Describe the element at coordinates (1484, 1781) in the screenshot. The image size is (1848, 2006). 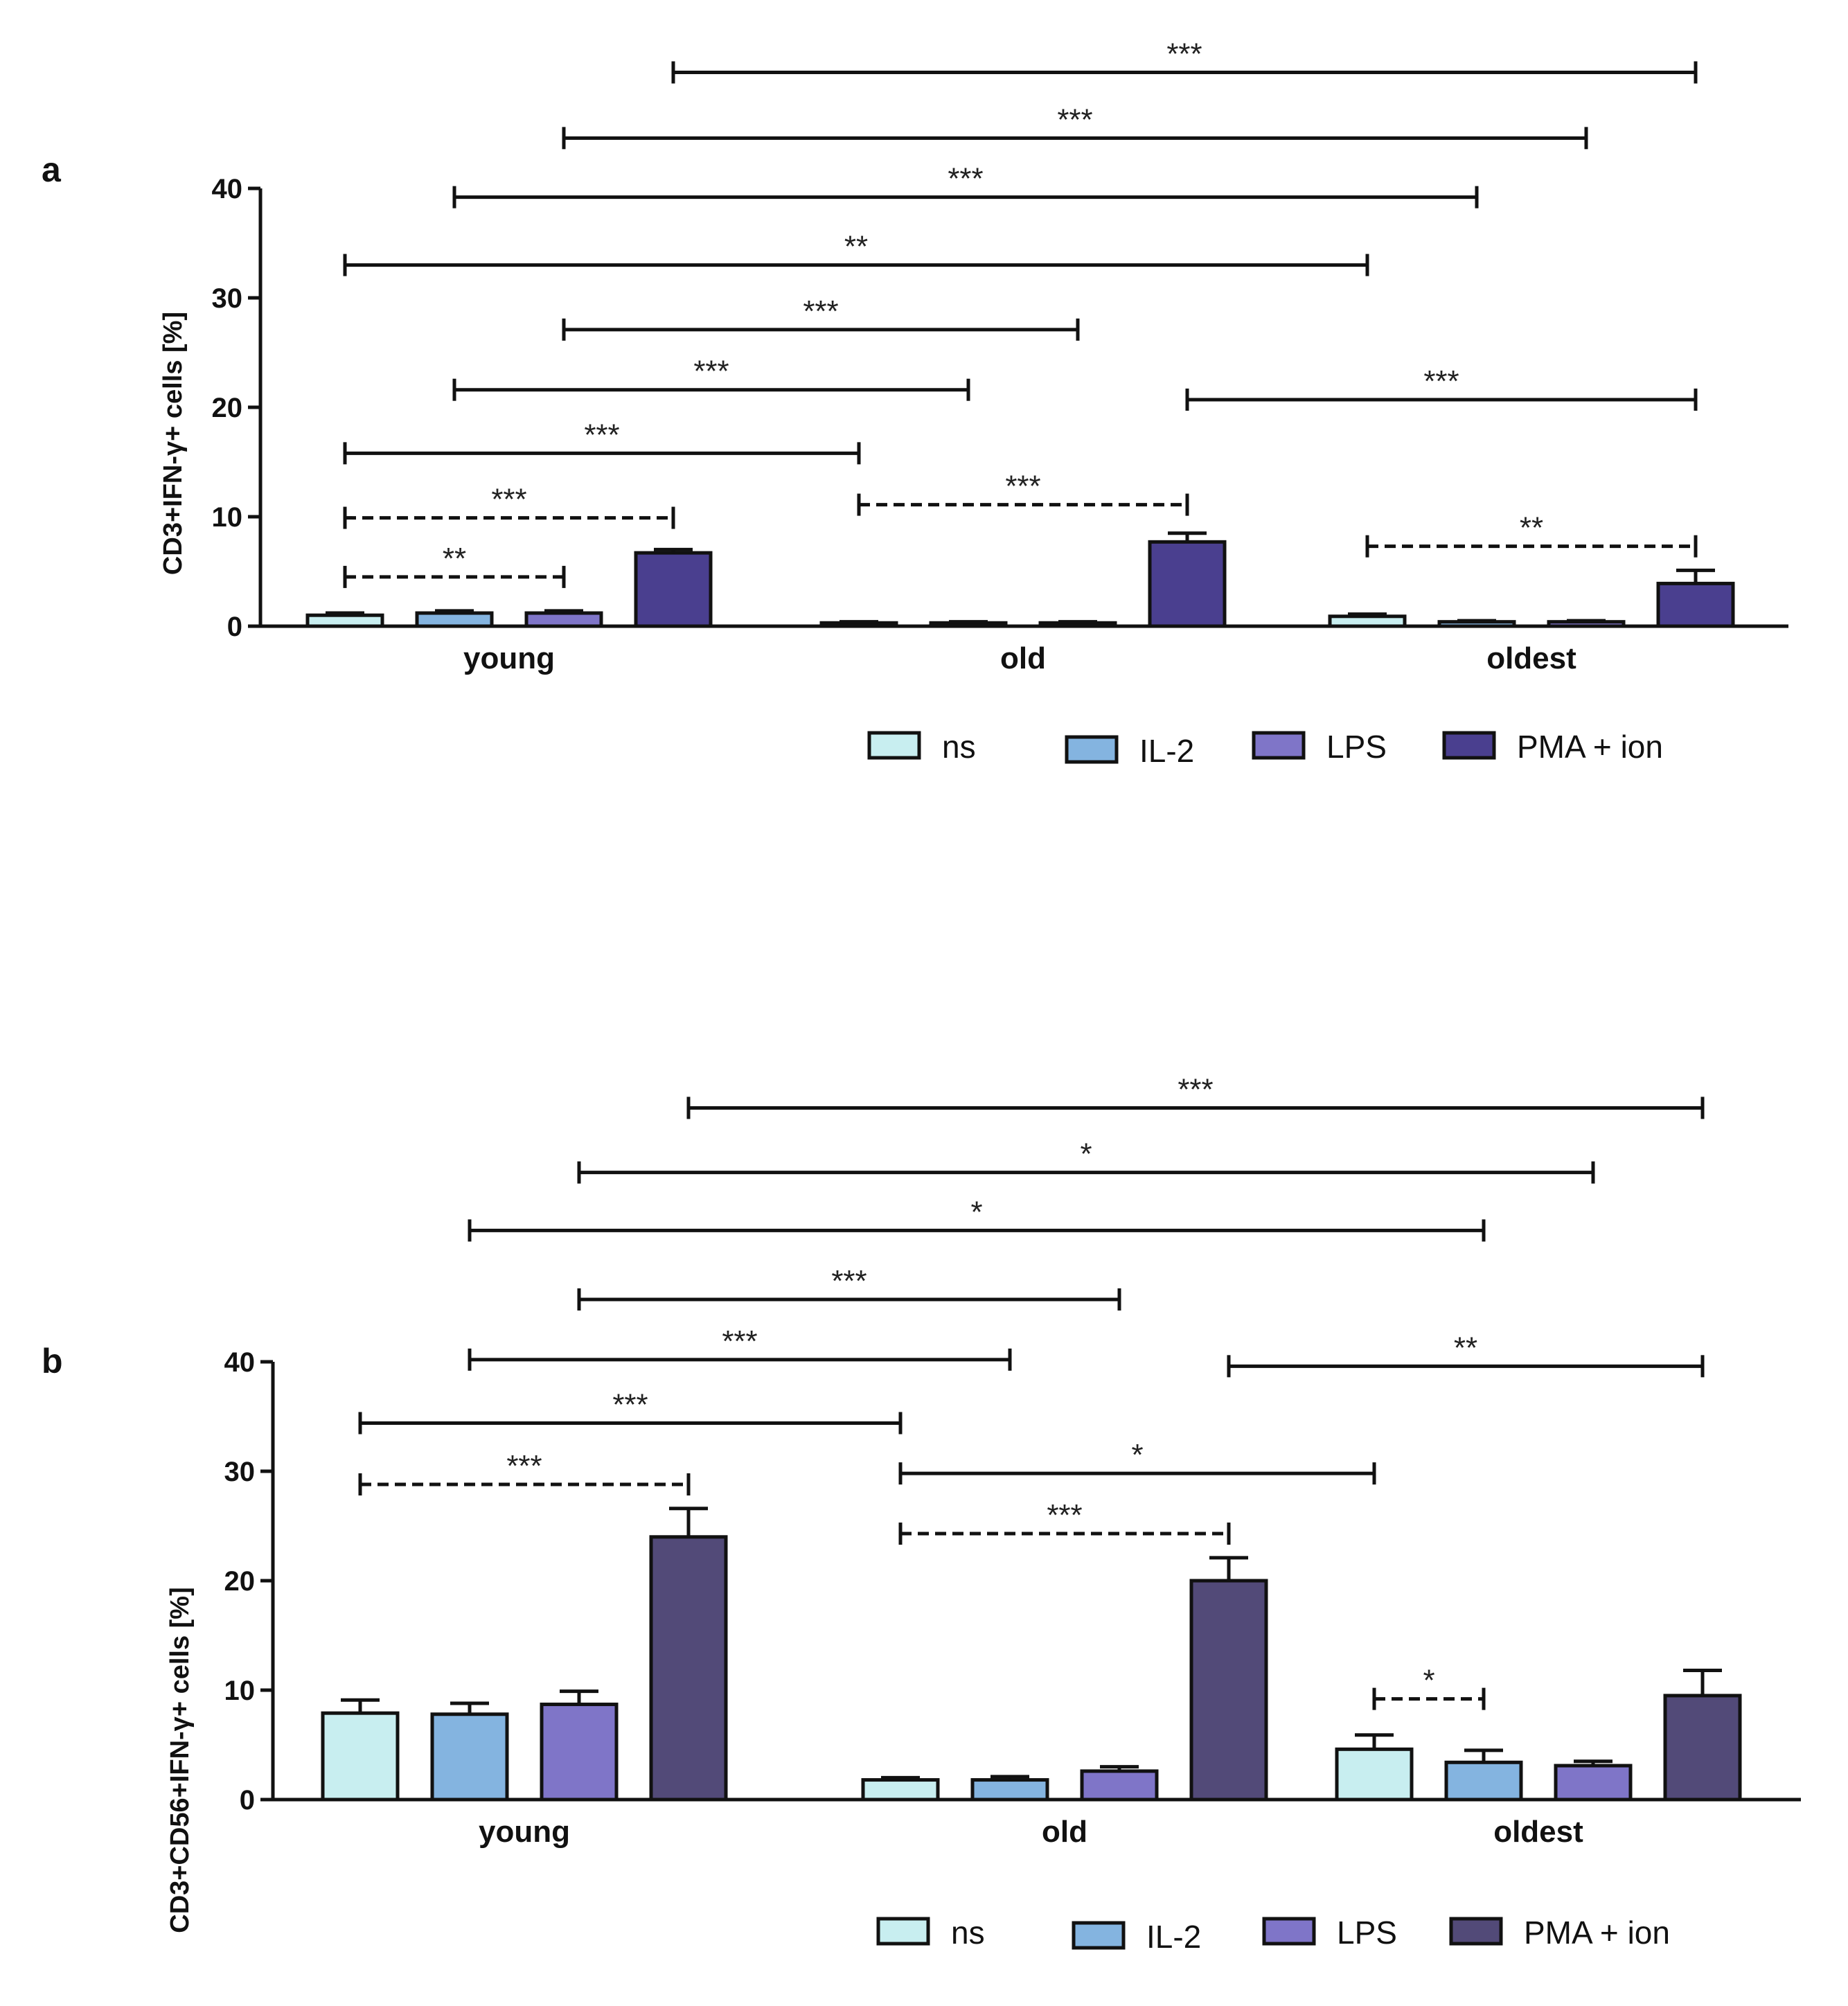
I see `bar-il-2-oldest` at that location.